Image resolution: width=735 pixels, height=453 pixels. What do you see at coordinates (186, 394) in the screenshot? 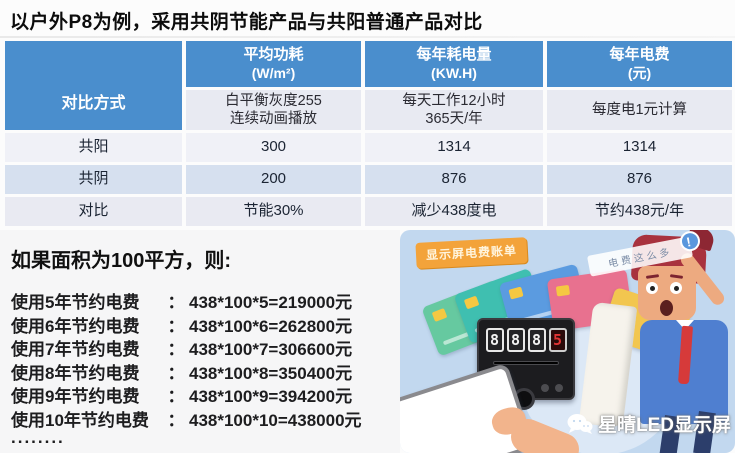
I see `savings-line-9y: 使用9年节约电费 ： 438*100*9=394200元` at bounding box center [186, 394].